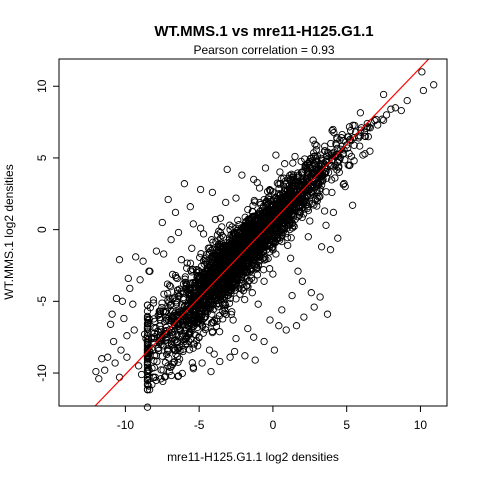  I want to click on x-tick-label: -5, so click(199, 425).